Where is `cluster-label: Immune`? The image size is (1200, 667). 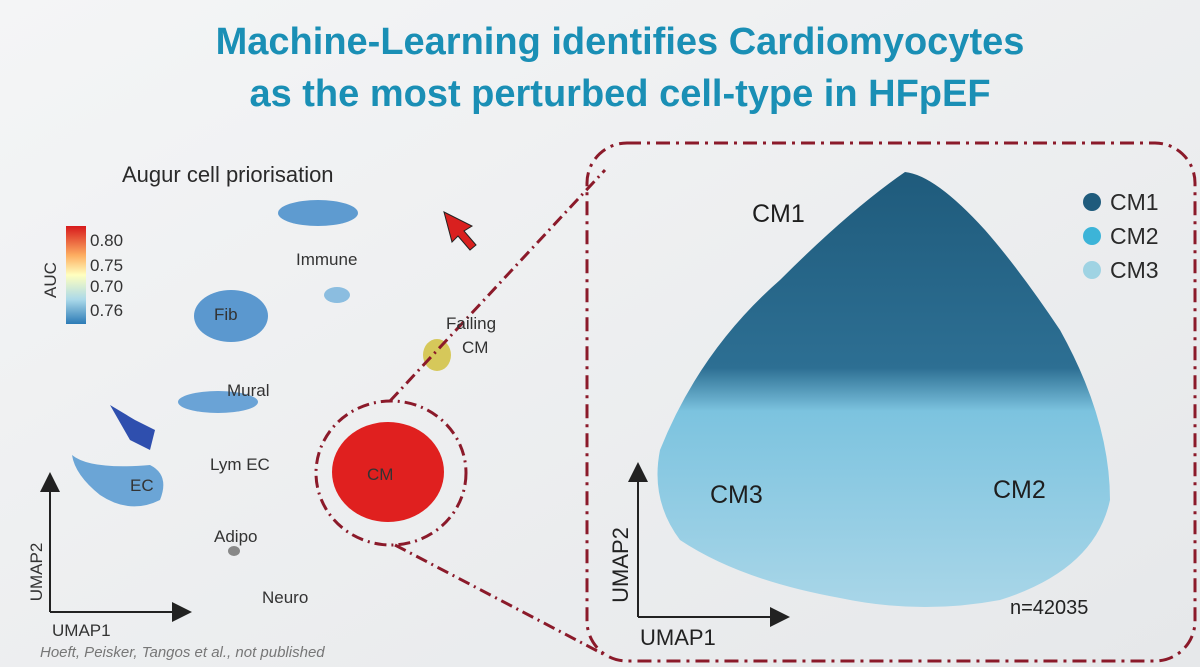 cluster-label: Immune is located at coordinates (326, 259).